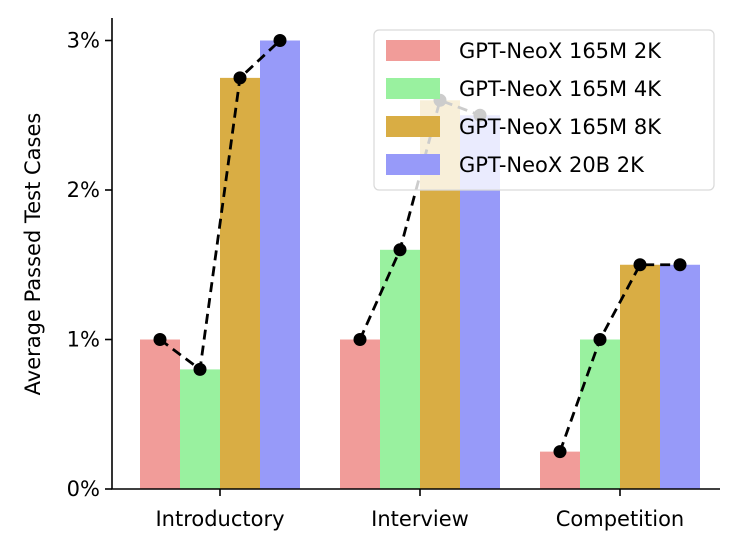  I want to click on dashed-line-competition, so click(619, 358).